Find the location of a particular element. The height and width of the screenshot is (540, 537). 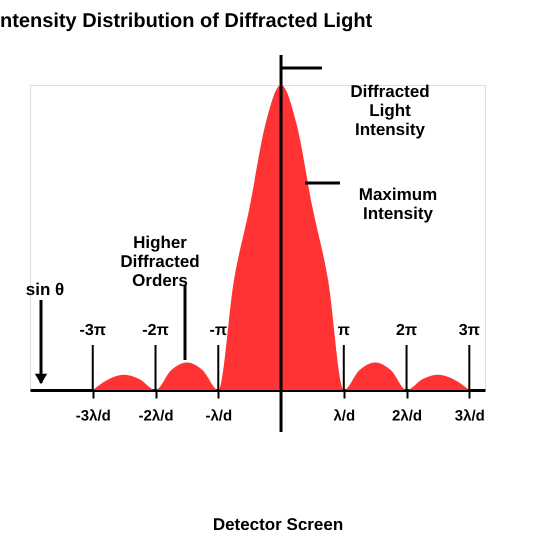

x-tick-label: -λ/d is located at coordinates (218, 416).